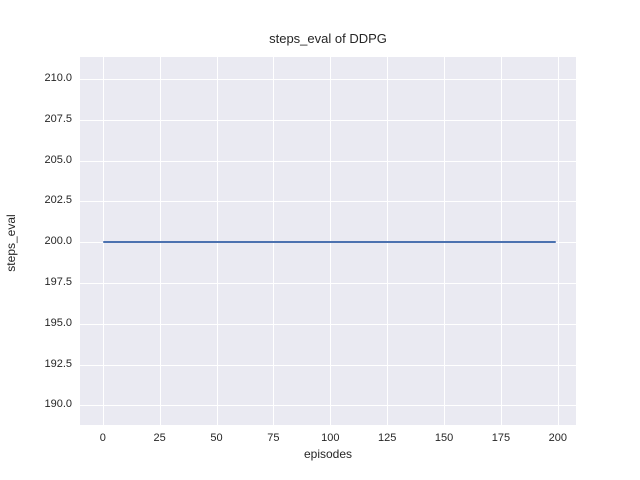  I want to click on chart-title: steps_eval of DDPG, so click(328, 38).